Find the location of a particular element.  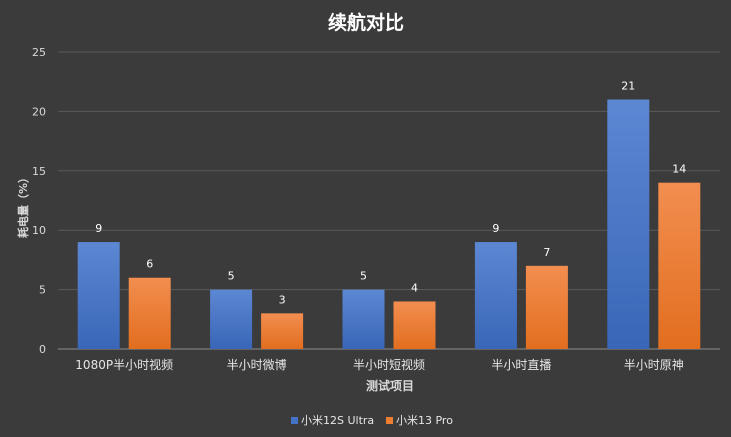

data-label: 21 is located at coordinates (628, 86).